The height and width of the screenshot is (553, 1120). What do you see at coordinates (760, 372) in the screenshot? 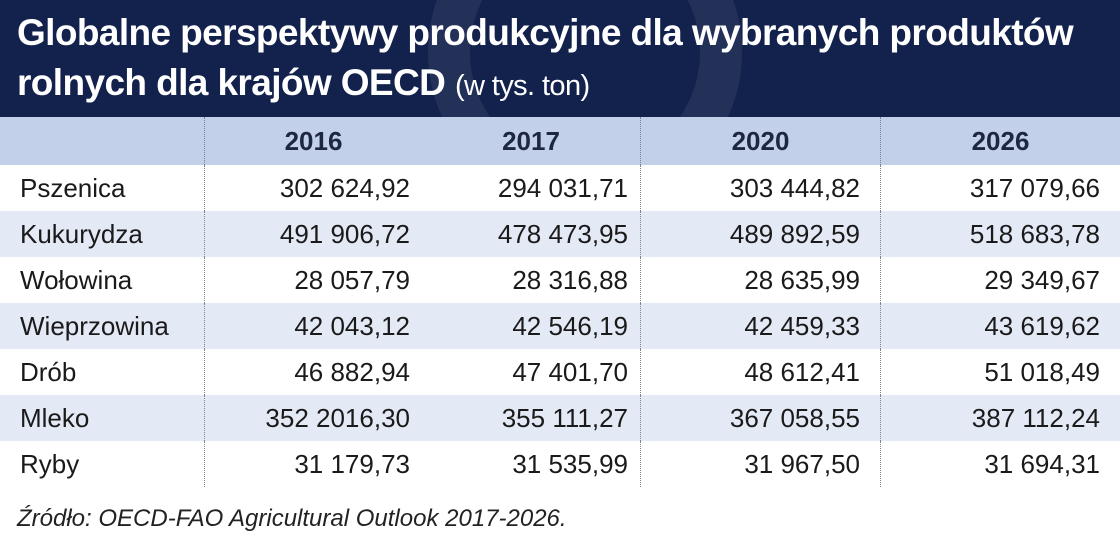
I see `value-cell: 48 612,41` at bounding box center [760, 372].